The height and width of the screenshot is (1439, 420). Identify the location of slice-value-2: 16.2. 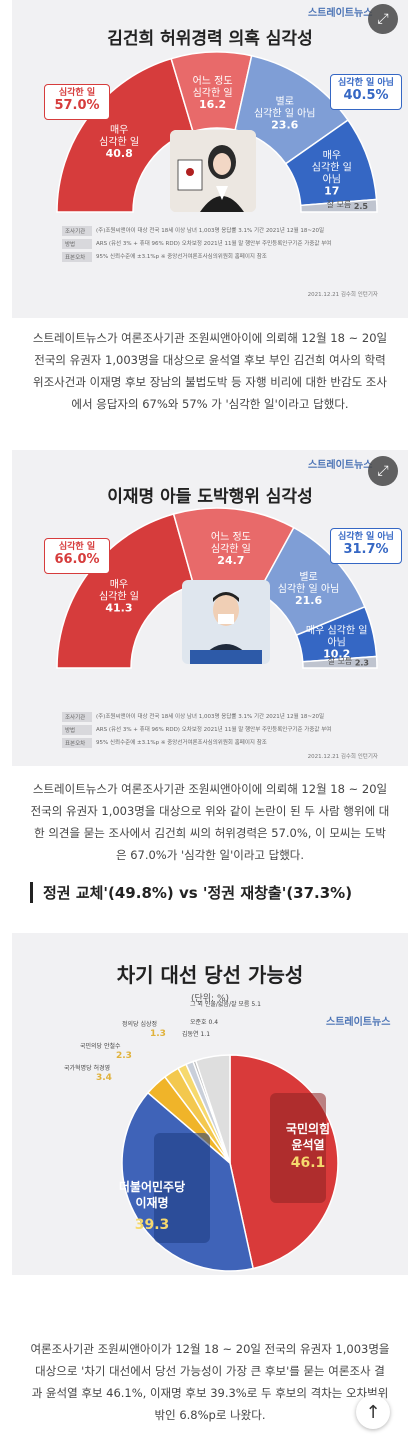
(212, 104).